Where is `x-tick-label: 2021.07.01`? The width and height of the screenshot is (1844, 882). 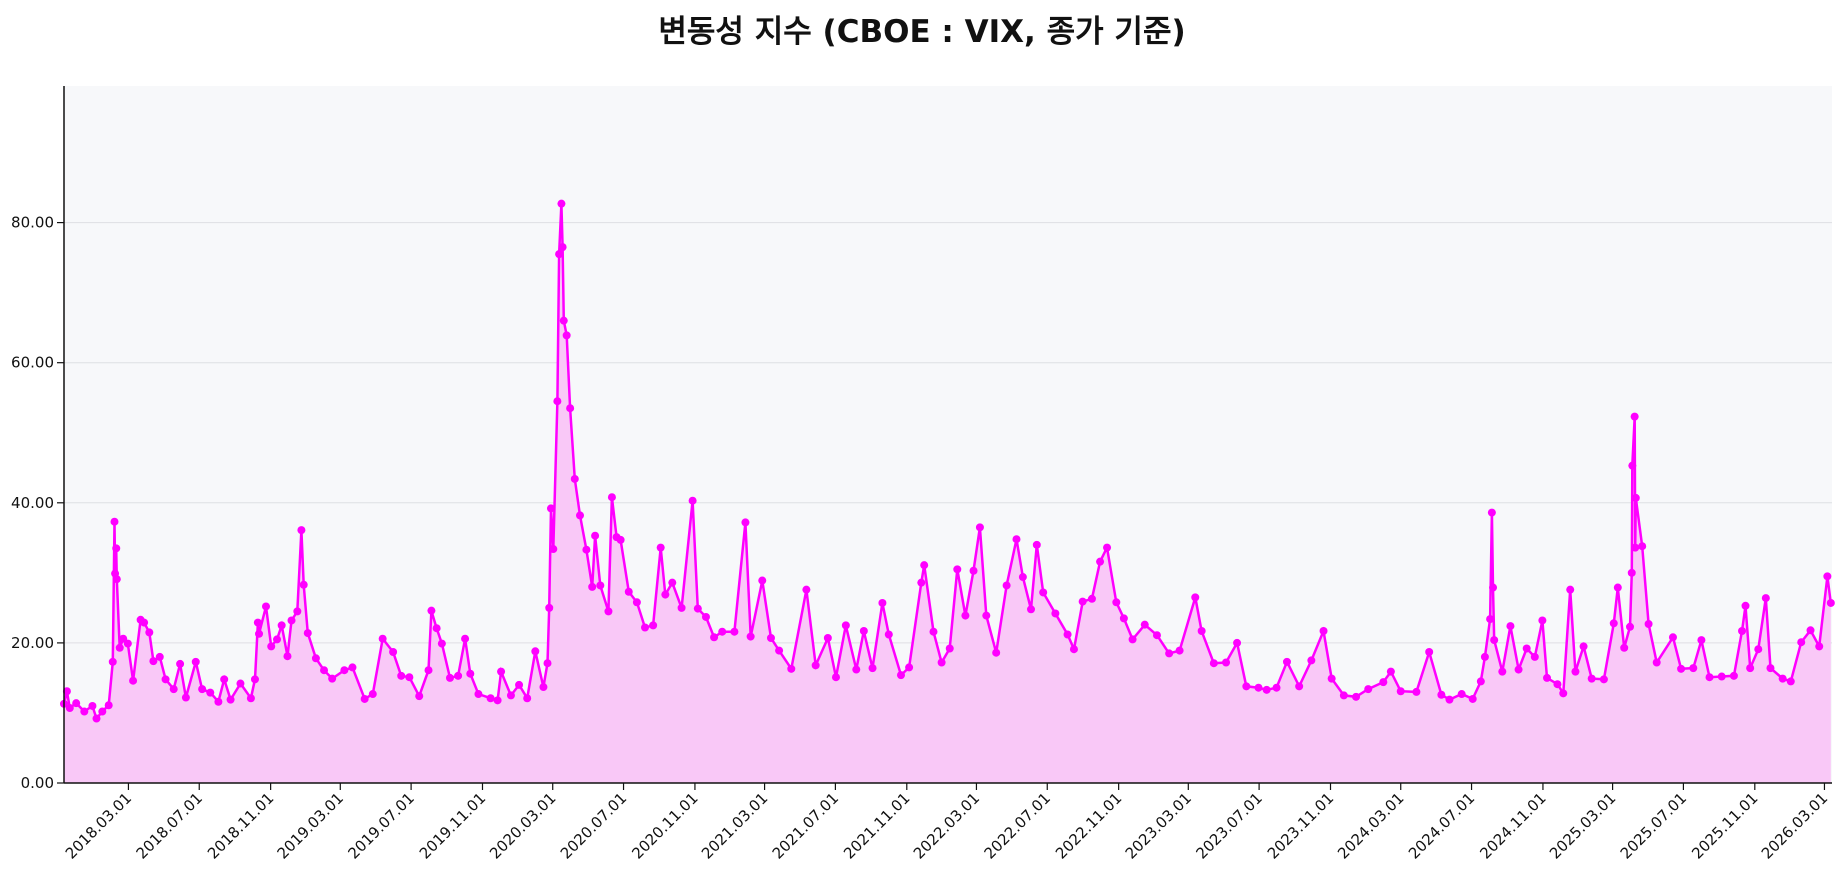 x-tick-label: 2021.07.01 is located at coordinates (805, 825).